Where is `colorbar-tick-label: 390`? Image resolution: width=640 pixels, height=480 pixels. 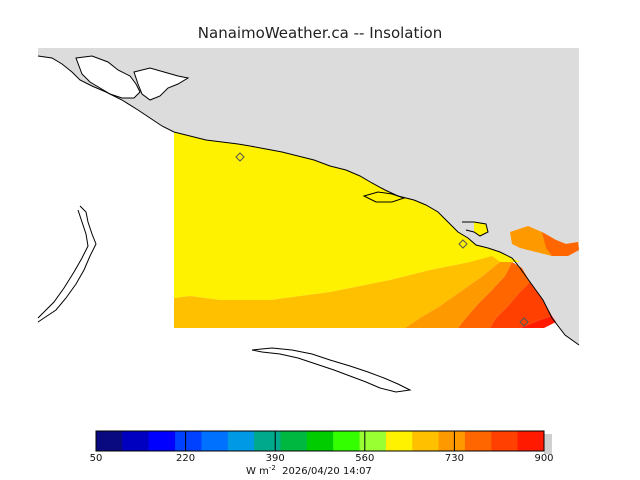
colorbar-tick-label: 390 is located at coordinates (275, 458).